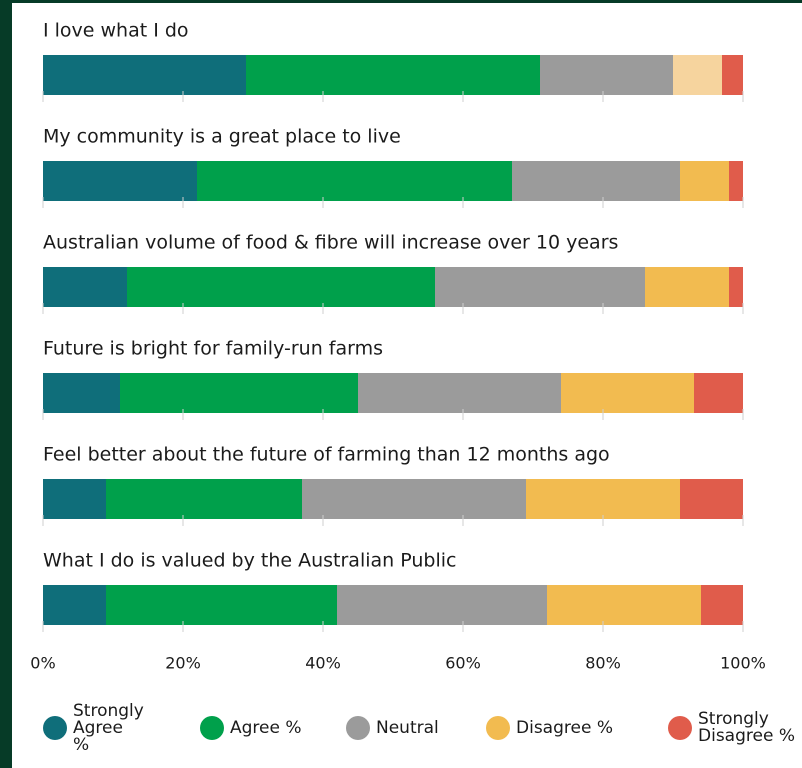 This screenshot has width=802, height=768. Describe the element at coordinates (463, 663) in the screenshot. I see `x-tick-label: 60%` at that location.